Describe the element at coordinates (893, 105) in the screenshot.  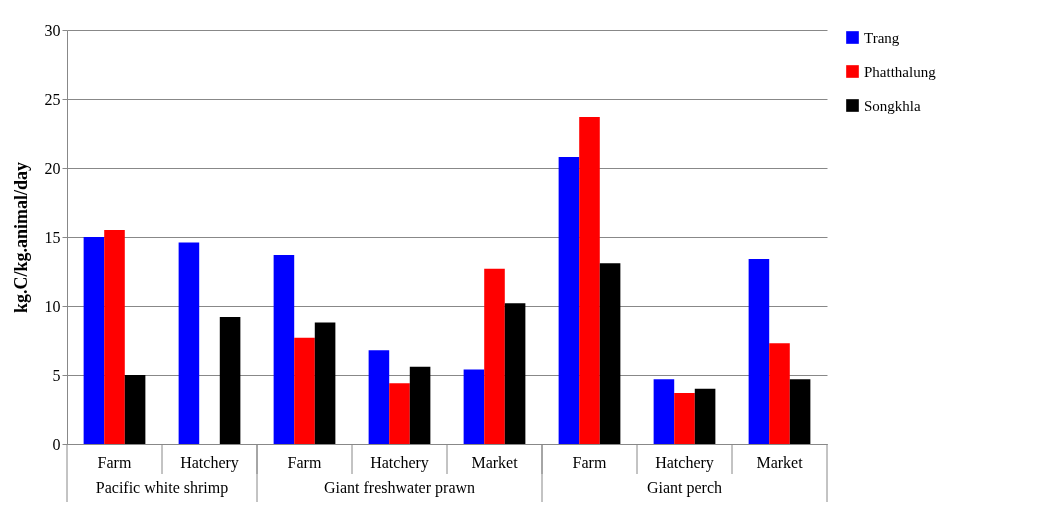
I see `legend-label: Songkhla` at that location.